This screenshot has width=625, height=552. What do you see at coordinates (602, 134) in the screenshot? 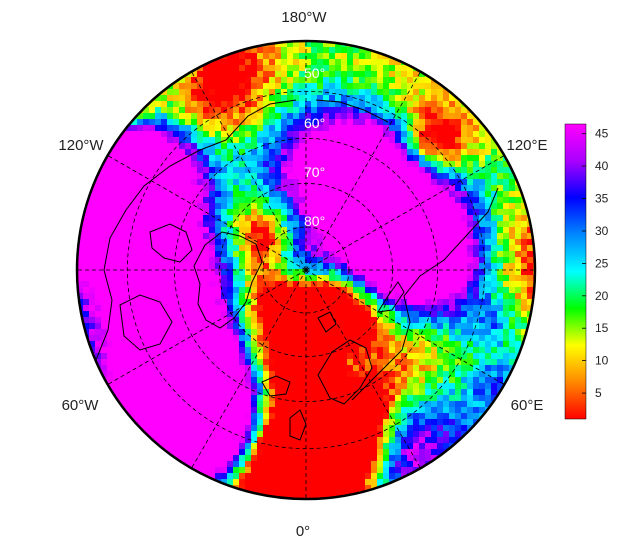
I see `colorbar-tick-label: 45` at bounding box center [602, 134].